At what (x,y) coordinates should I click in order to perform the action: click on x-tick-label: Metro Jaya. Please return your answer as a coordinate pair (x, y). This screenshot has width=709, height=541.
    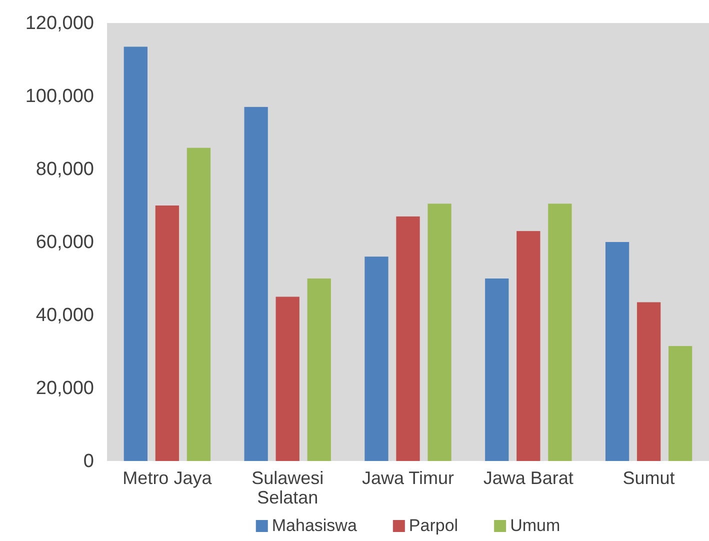
    Looking at the image, I should click on (167, 478).